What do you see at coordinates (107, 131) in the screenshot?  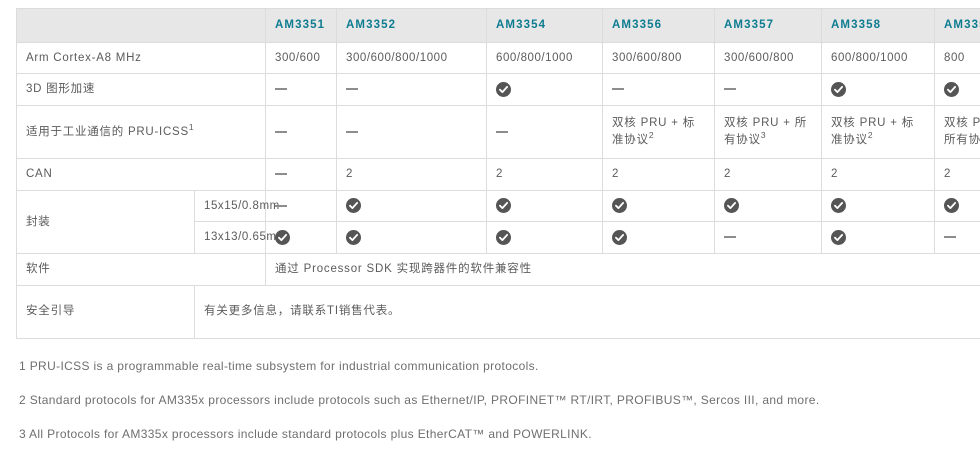 I see `row-label-pru-icss-text: 适用于工业通信的 PRU-ICSS` at bounding box center [107, 131].